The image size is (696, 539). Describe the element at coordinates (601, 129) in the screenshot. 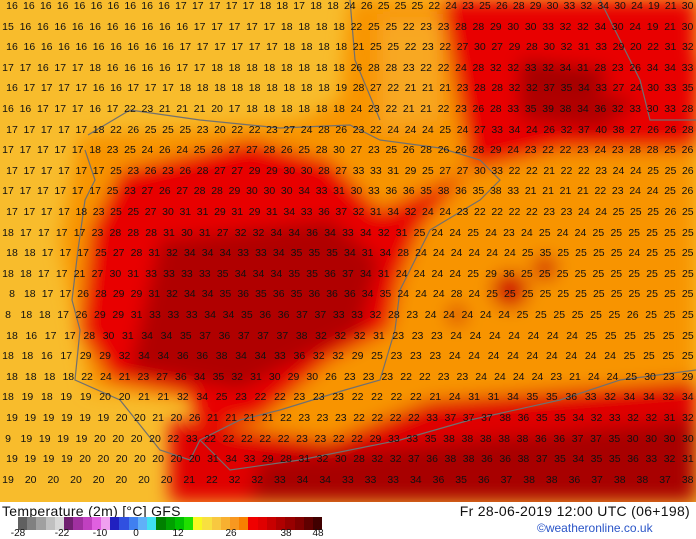

I see `temperature-value: 40` at that location.